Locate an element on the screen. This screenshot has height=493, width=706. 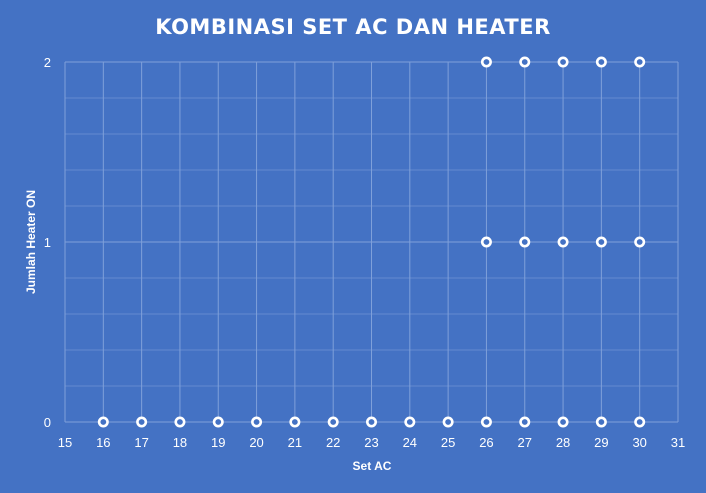
x-tick-label: 23 is located at coordinates (371, 442).